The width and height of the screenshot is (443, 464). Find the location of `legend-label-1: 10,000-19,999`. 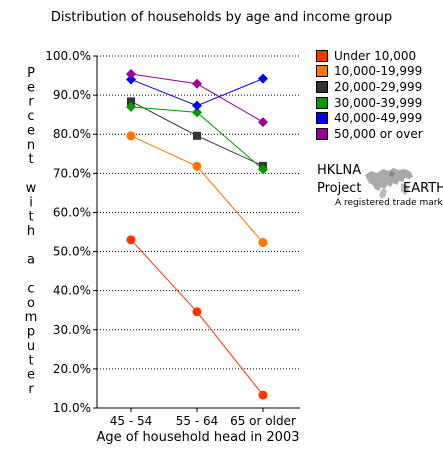

legend-label-1: 10,000-19,999 is located at coordinates (378, 71).